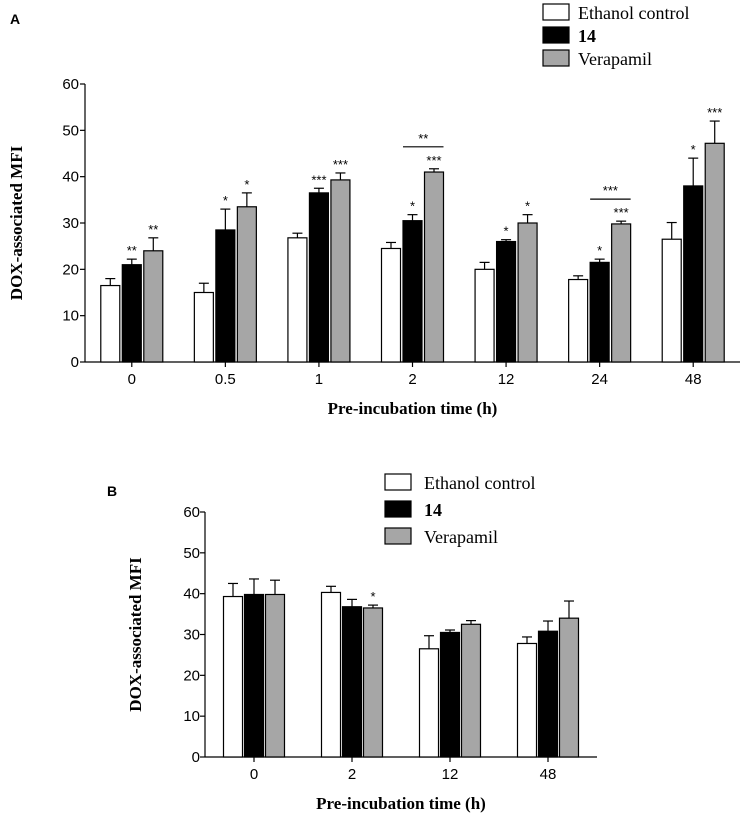  What do you see at coordinates (610, 190) in the screenshot?
I see `comparison-marker: ***` at bounding box center [610, 190].